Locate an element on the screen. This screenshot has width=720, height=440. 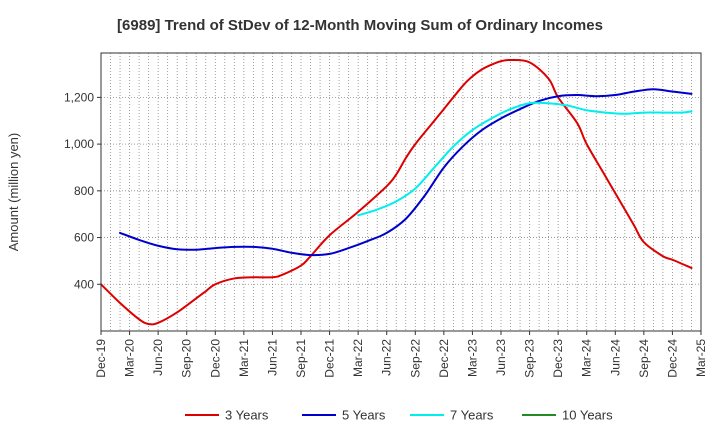
y-tick-label: 400 is located at coordinates (84, 284).